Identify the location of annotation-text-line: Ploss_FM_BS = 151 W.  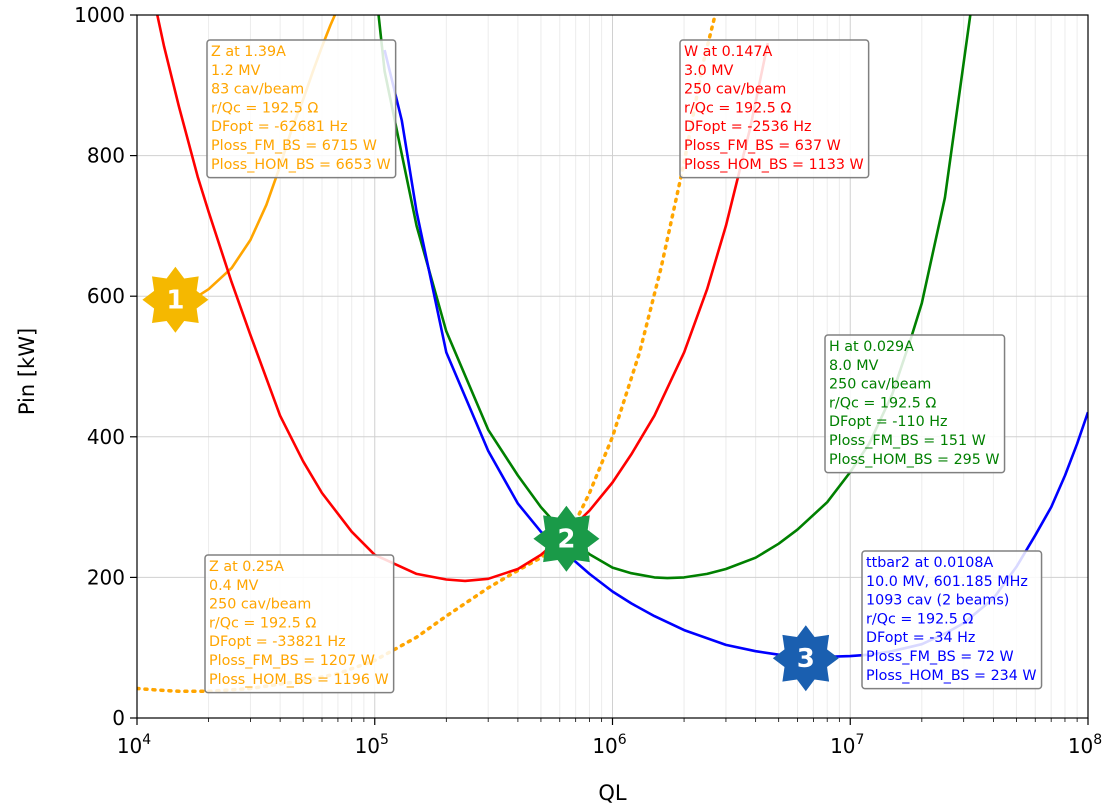
(907, 441).